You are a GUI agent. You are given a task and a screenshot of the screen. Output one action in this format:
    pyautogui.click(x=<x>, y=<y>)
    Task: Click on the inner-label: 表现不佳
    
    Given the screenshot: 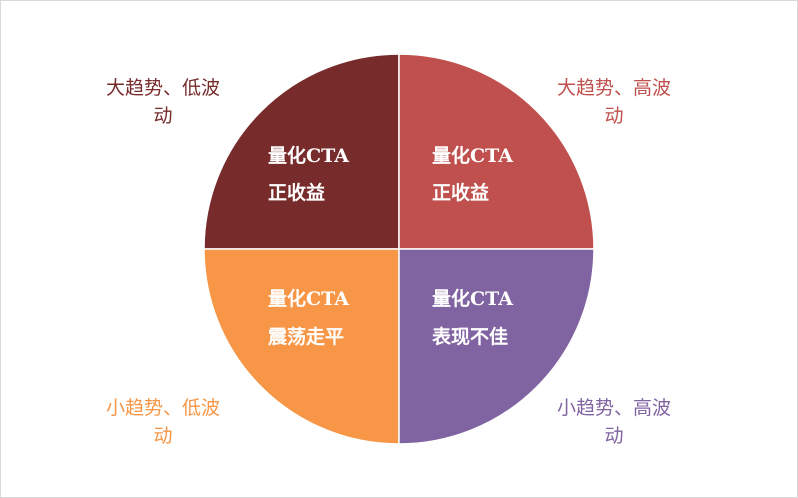 What is the action you would take?
    pyautogui.click(x=470, y=336)
    